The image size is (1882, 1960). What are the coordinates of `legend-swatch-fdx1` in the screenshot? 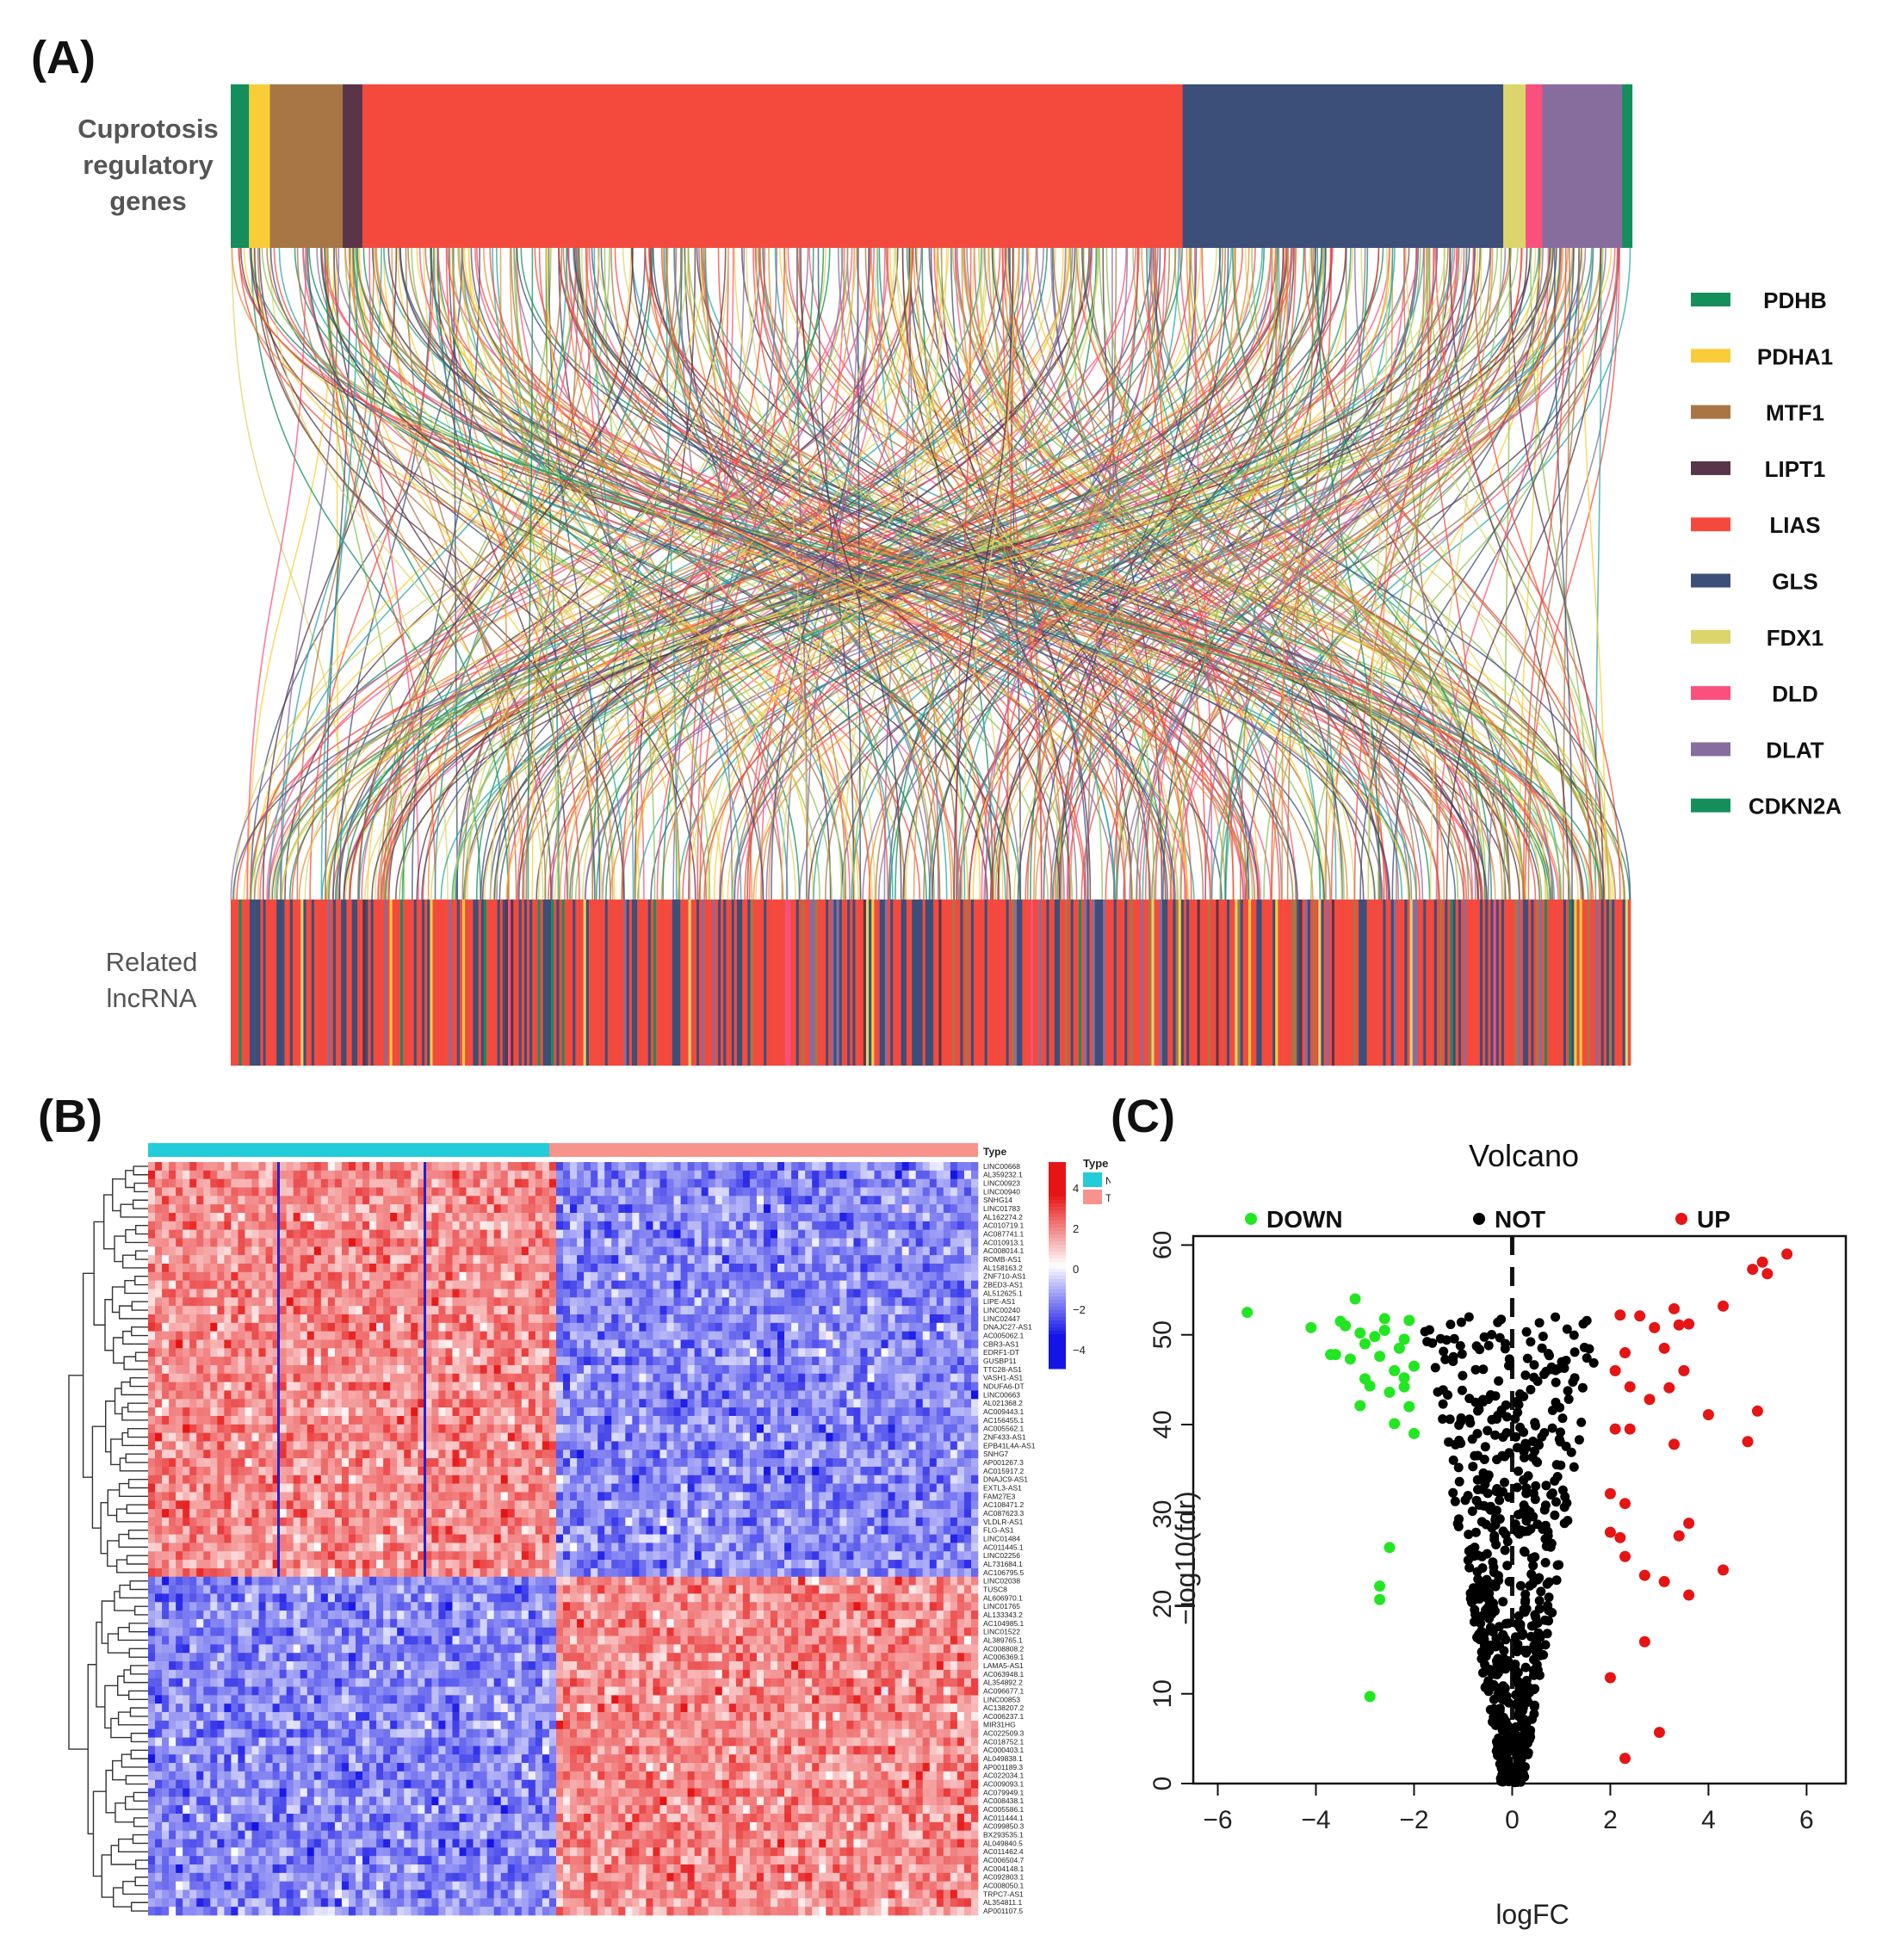 It's located at (1710, 636).